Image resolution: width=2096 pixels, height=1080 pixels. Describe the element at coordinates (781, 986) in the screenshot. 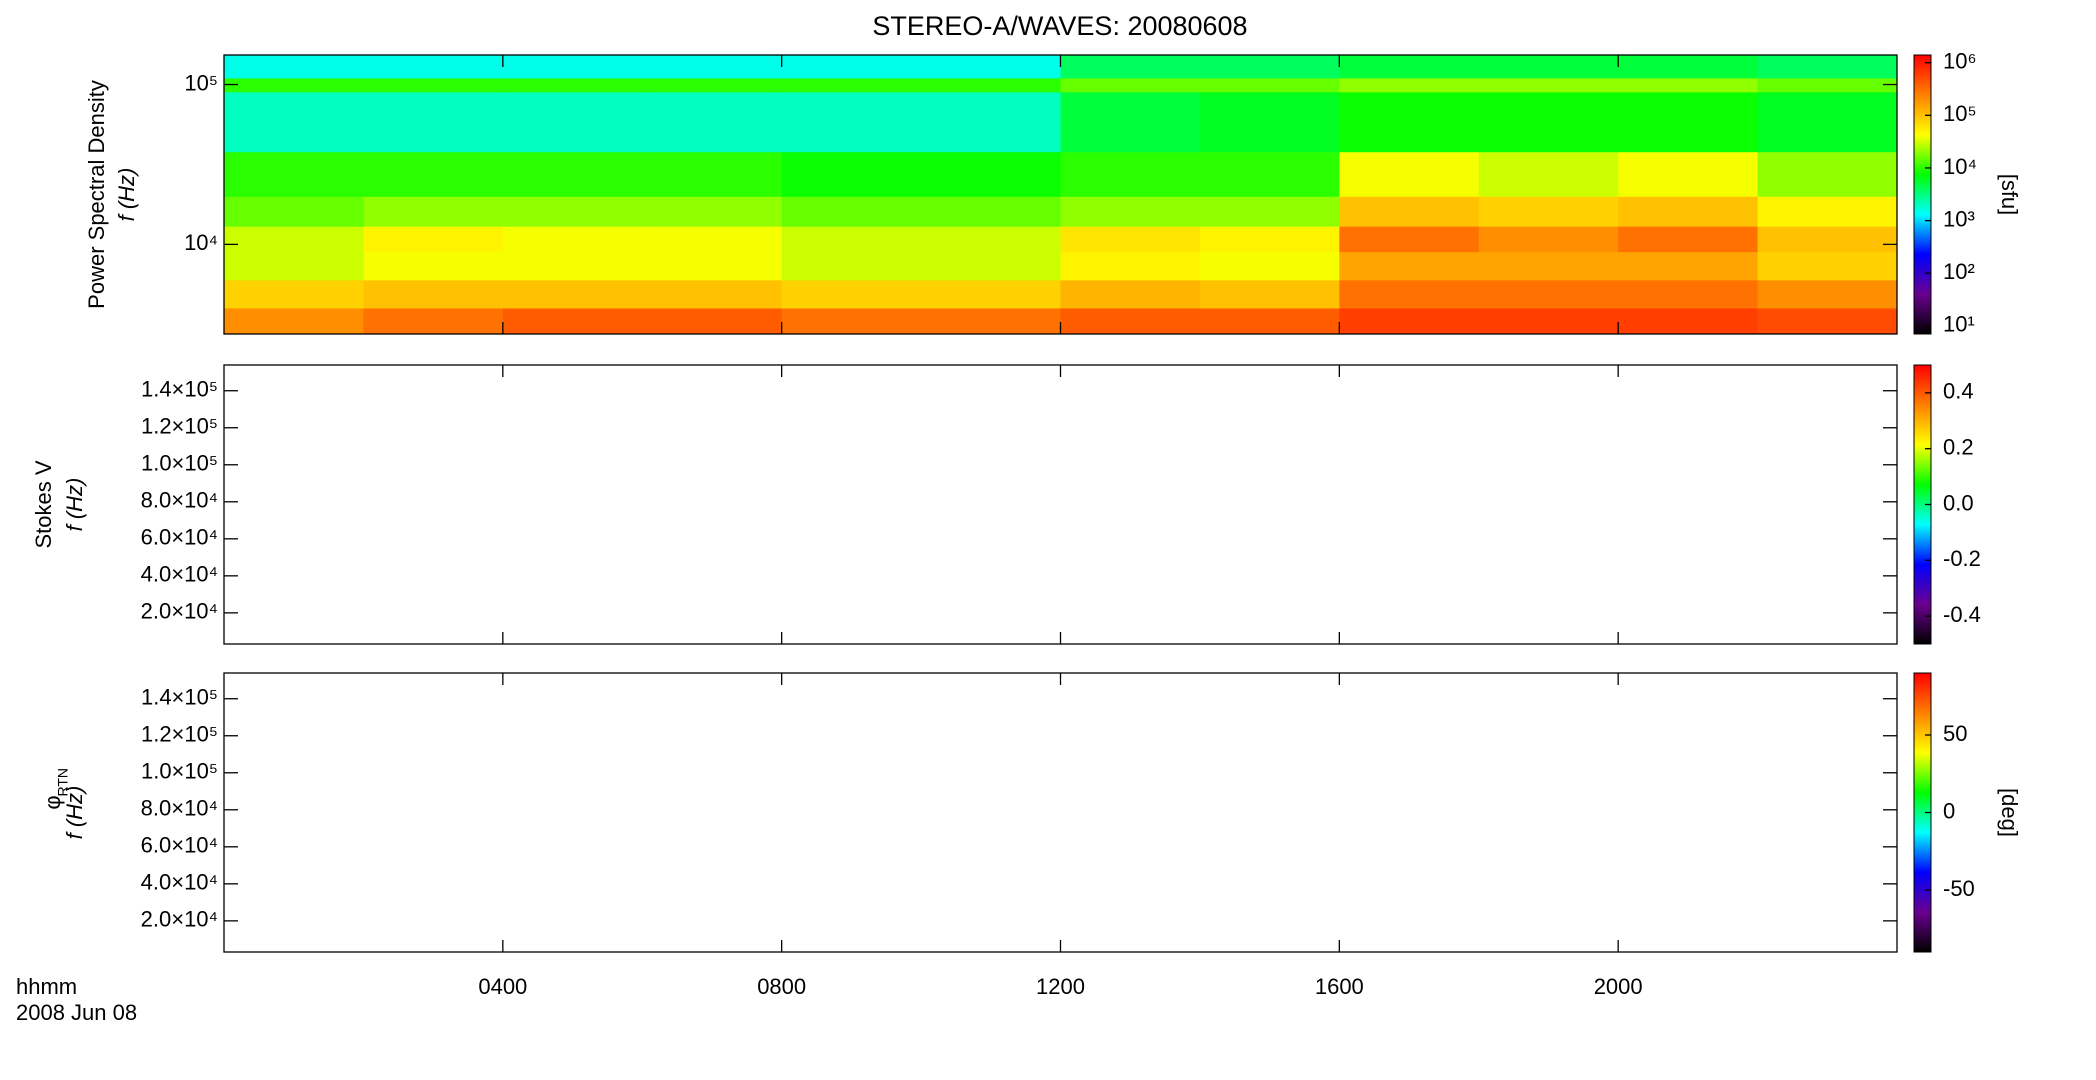

I see `x-tick-label: 0800` at that location.